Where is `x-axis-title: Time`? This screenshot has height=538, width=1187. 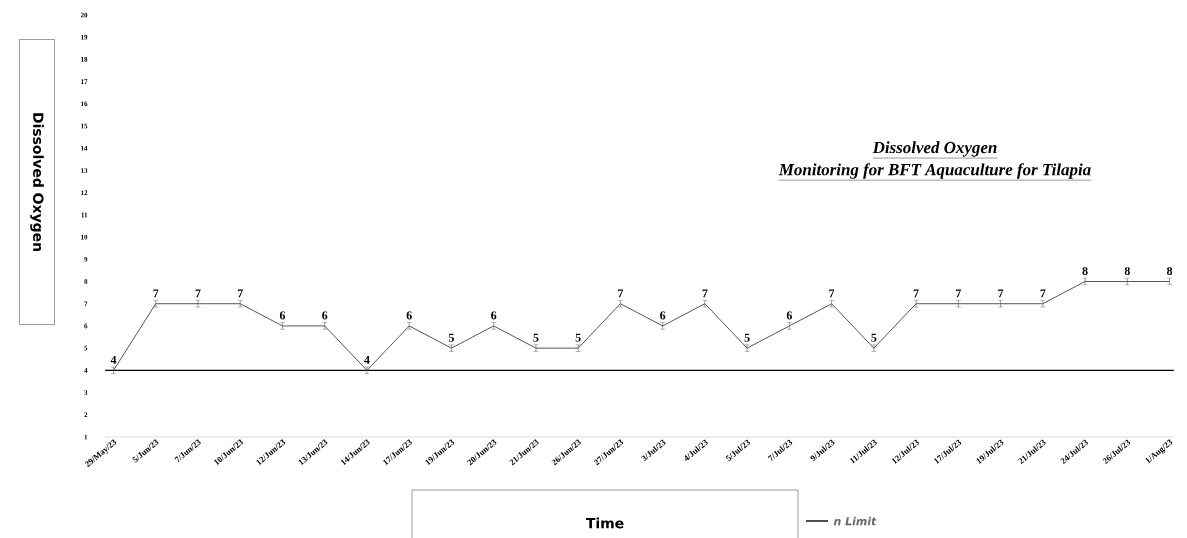 x-axis-title: Time is located at coordinates (604, 523).